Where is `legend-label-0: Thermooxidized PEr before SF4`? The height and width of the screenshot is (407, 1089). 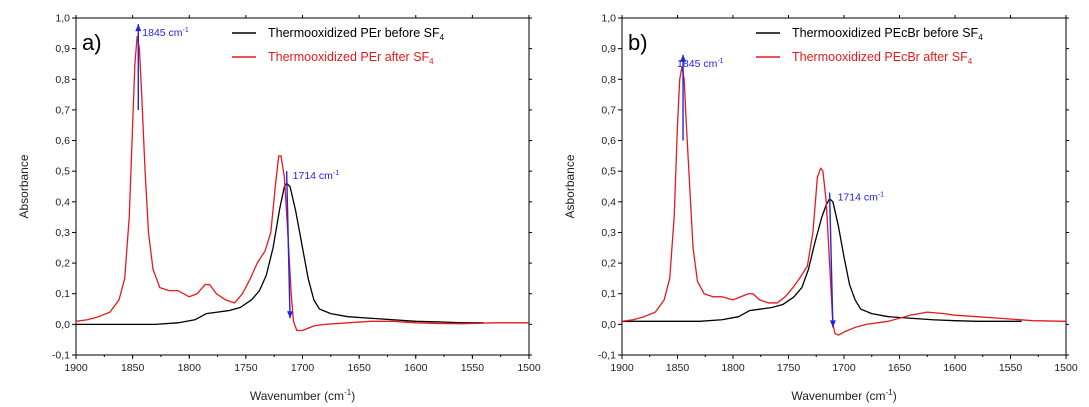
legend-label-0: Thermooxidized PEr before SF4 is located at coordinates (356, 34).